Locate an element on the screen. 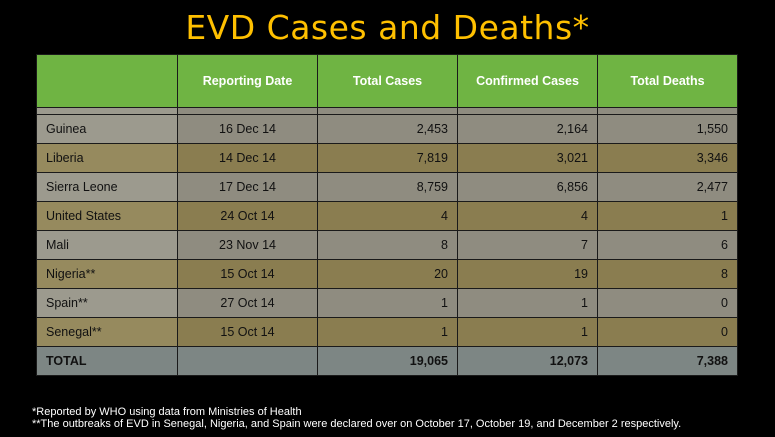 The height and width of the screenshot is (437, 775). date-cell: 24 Oct 14 is located at coordinates (247, 216).